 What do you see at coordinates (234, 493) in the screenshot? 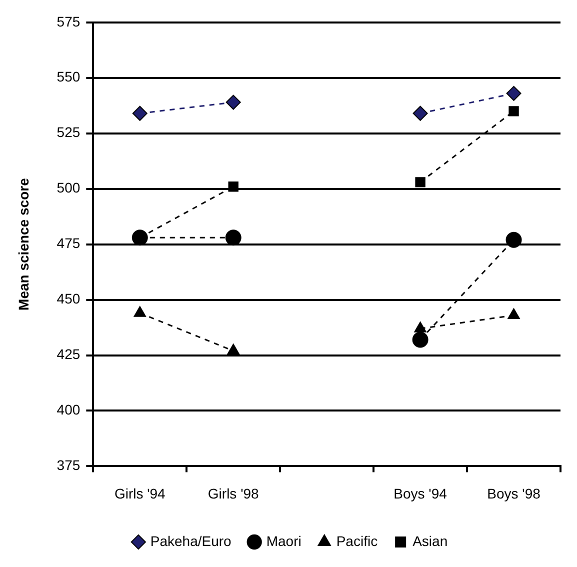
I see `x-tick-label: Girls '98` at bounding box center [234, 493].